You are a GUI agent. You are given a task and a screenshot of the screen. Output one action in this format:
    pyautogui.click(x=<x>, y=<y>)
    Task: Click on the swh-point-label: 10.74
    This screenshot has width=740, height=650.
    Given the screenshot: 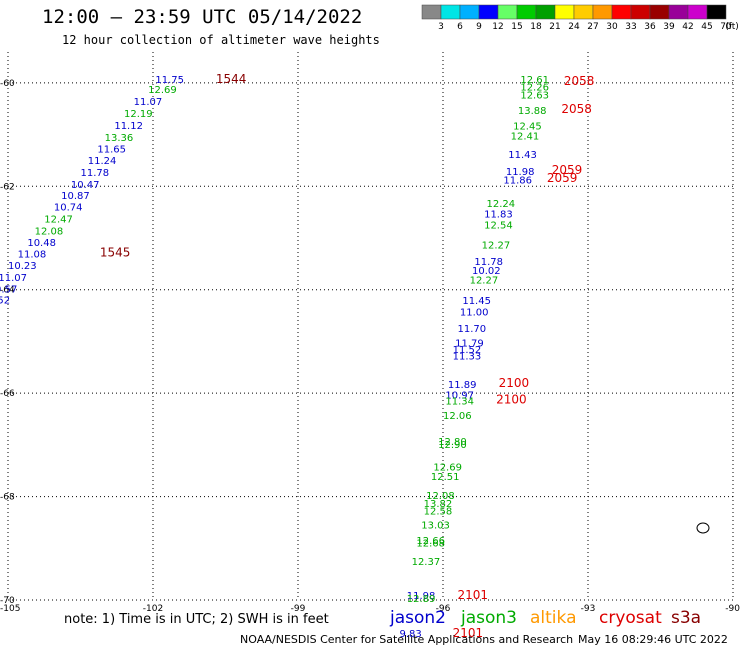 What is the action you would take?
    pyautogui.click(x=68, y=208)
    